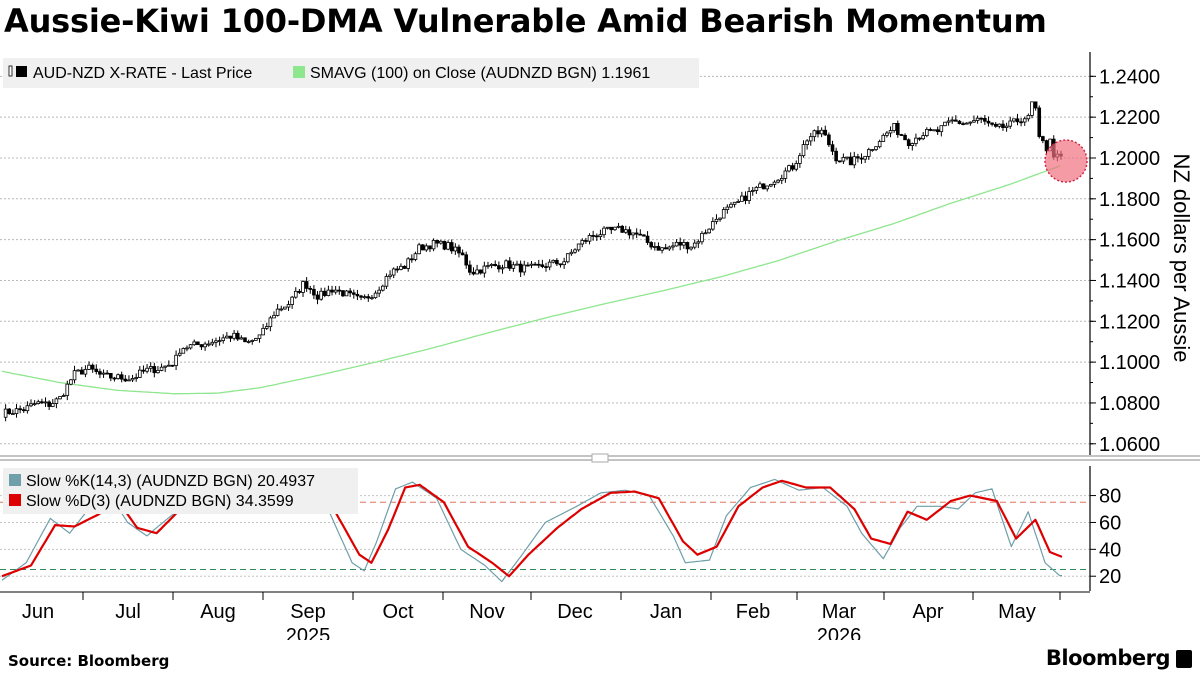  I want to click on y-tick-label: 1.2400, so click(1129, 77).